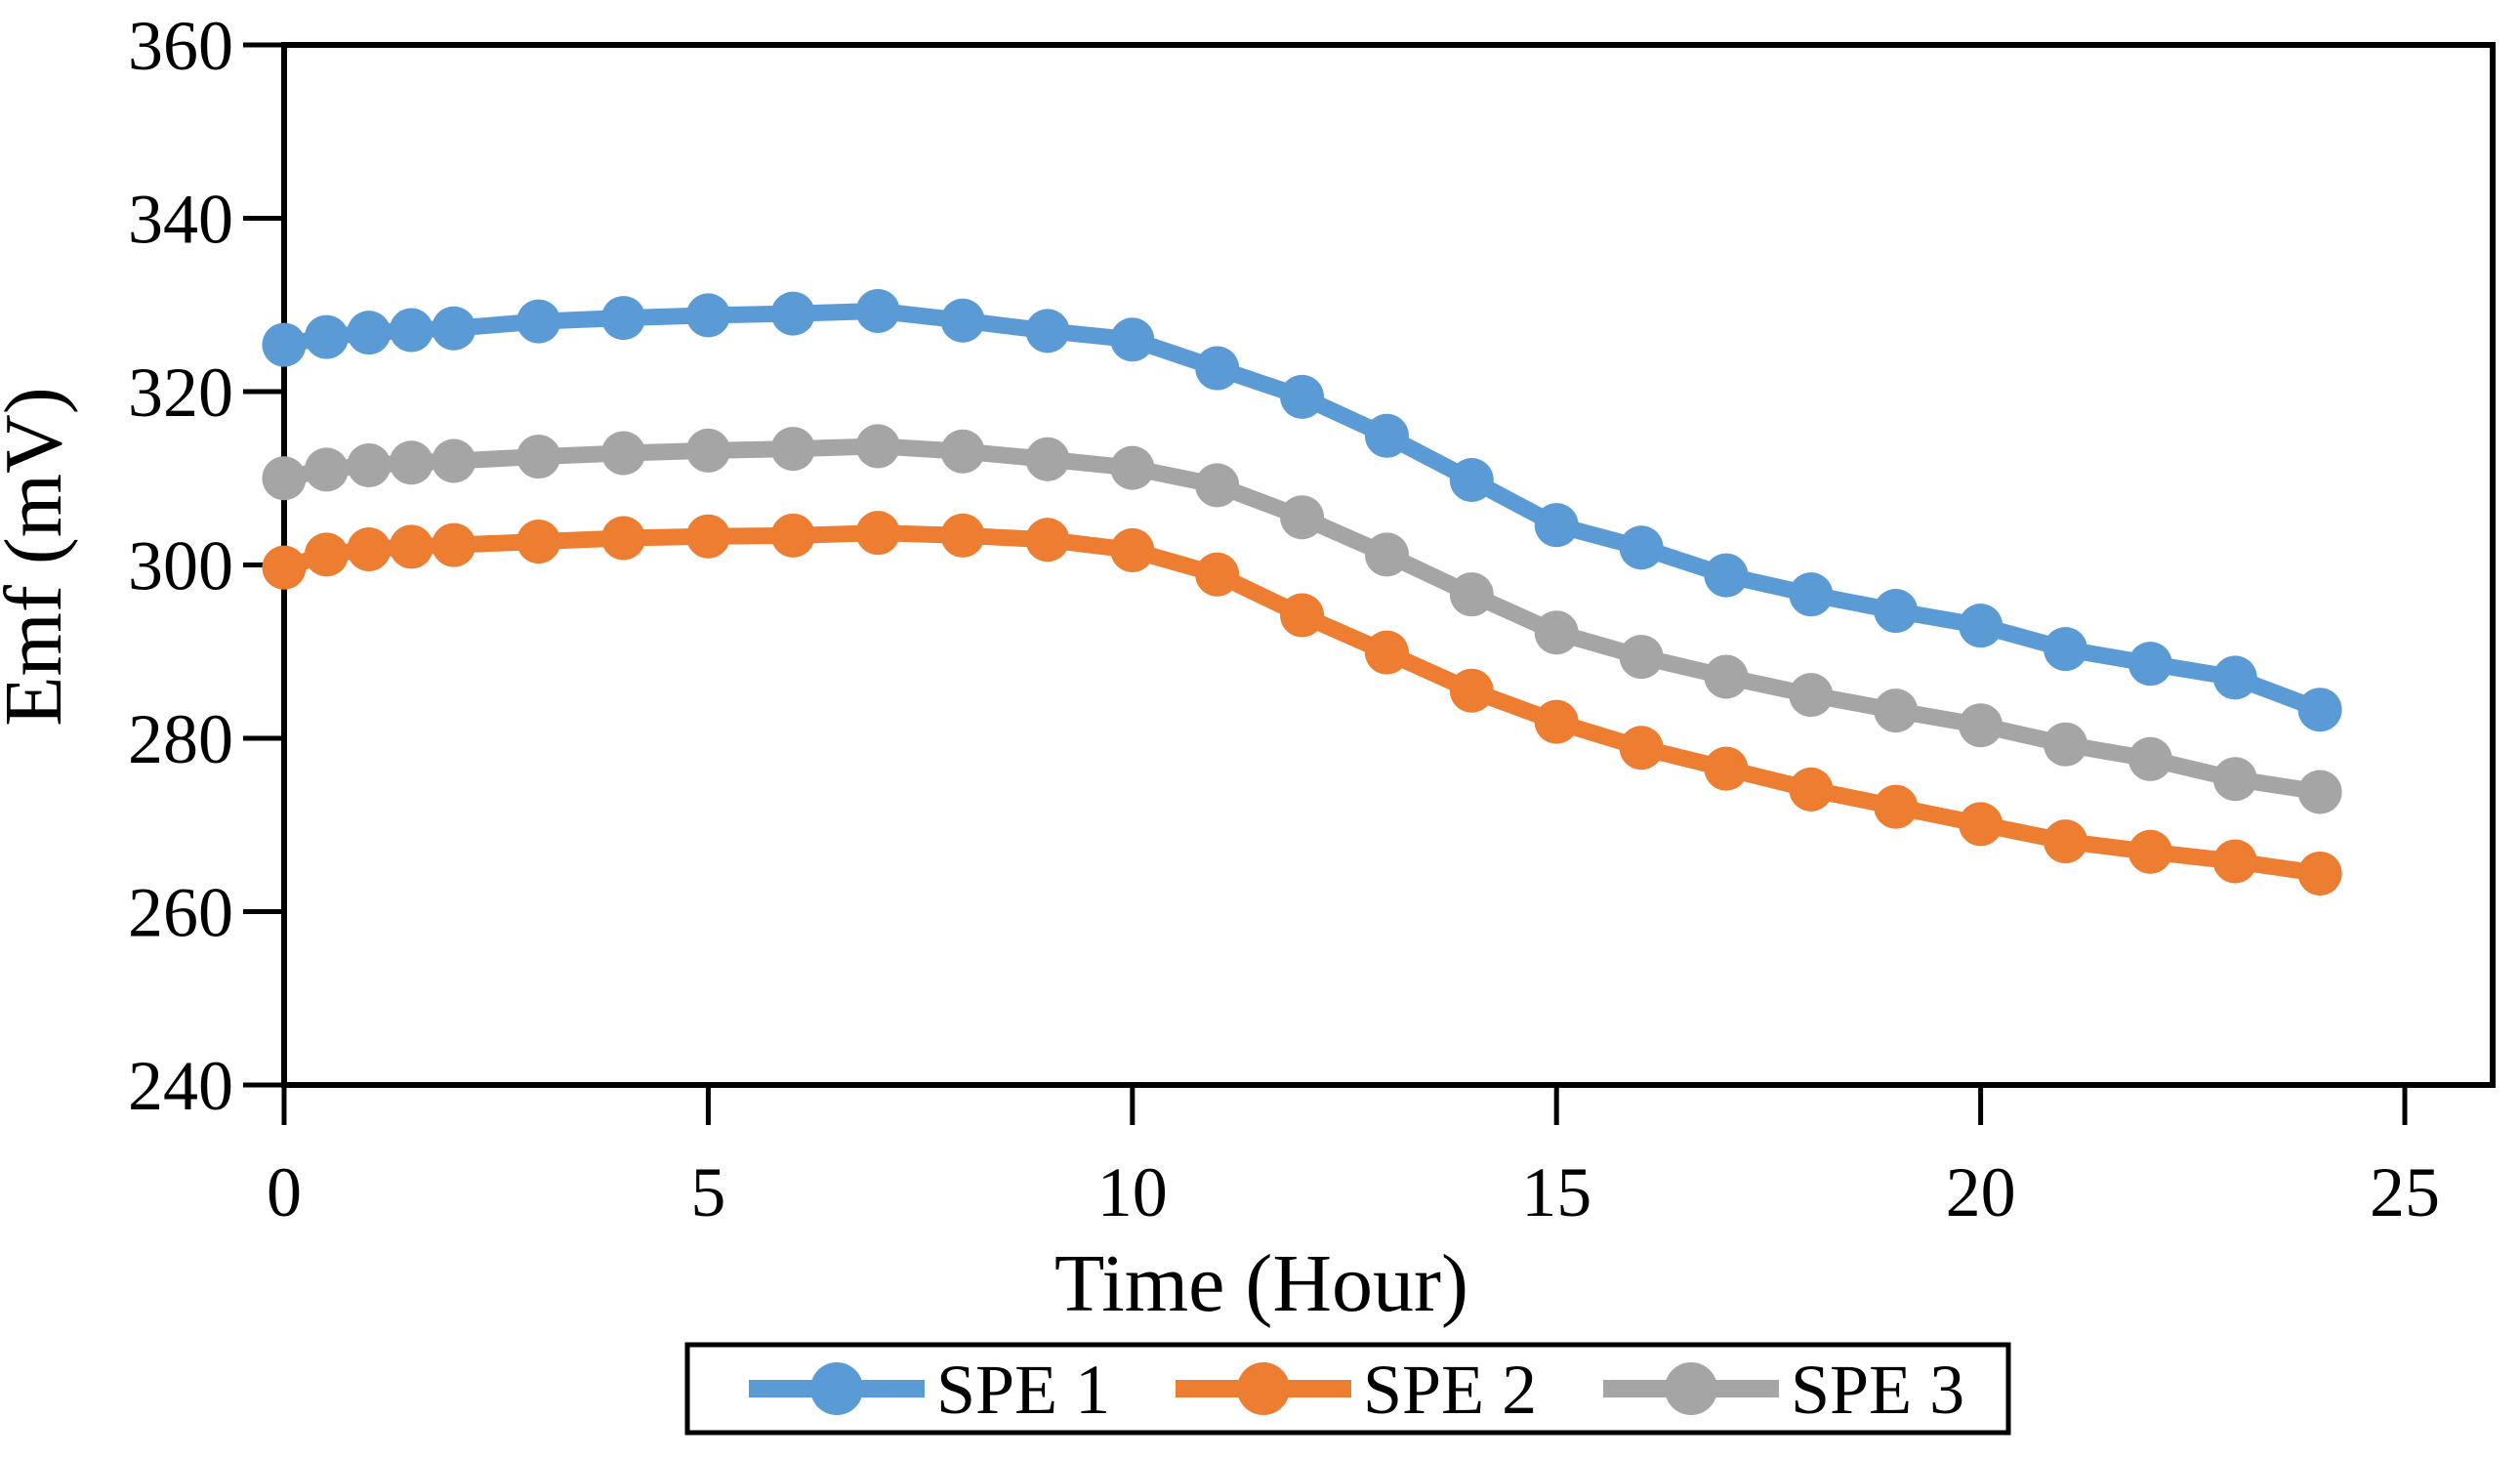 This screenshot has height=1459, width=2520. I want to click on y-tick-label: 360, so click(180, 46).